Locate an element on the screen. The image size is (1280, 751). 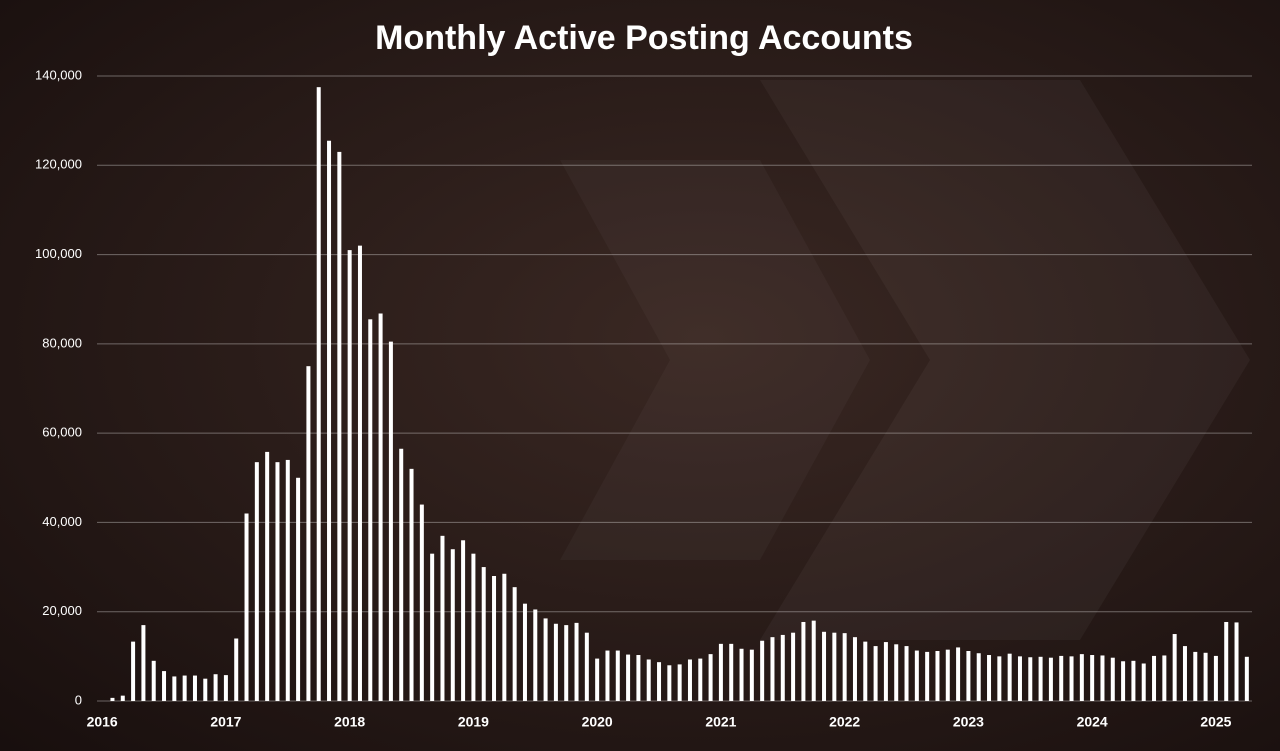
x-tick-label: 2020 is located at coordinates (597, 722).